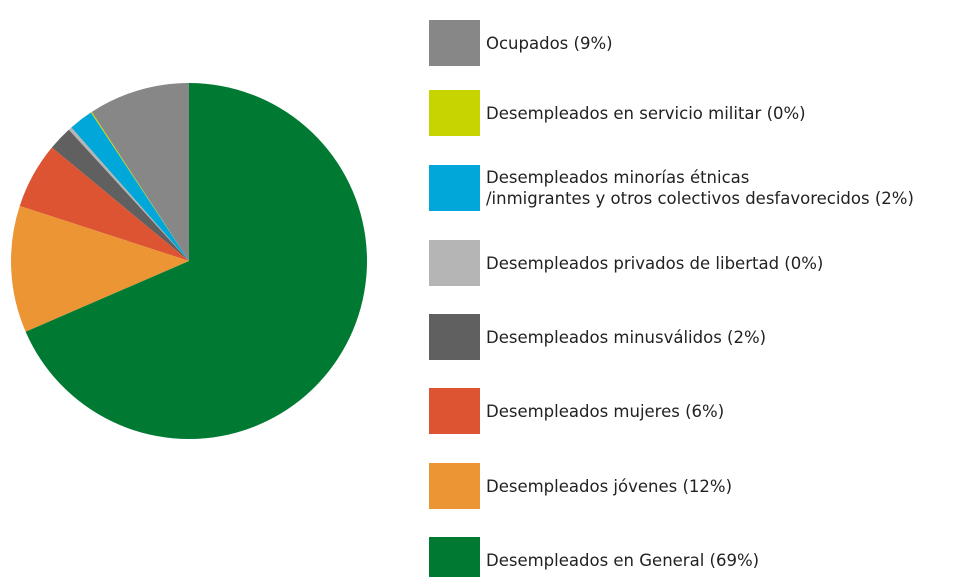 The height and width of the screenshot is (577, 957). Describe the element at coordinates (646, 113) in the screenshot. I see `legend-label: Desempleados en servicio militar (0%)` at that location.